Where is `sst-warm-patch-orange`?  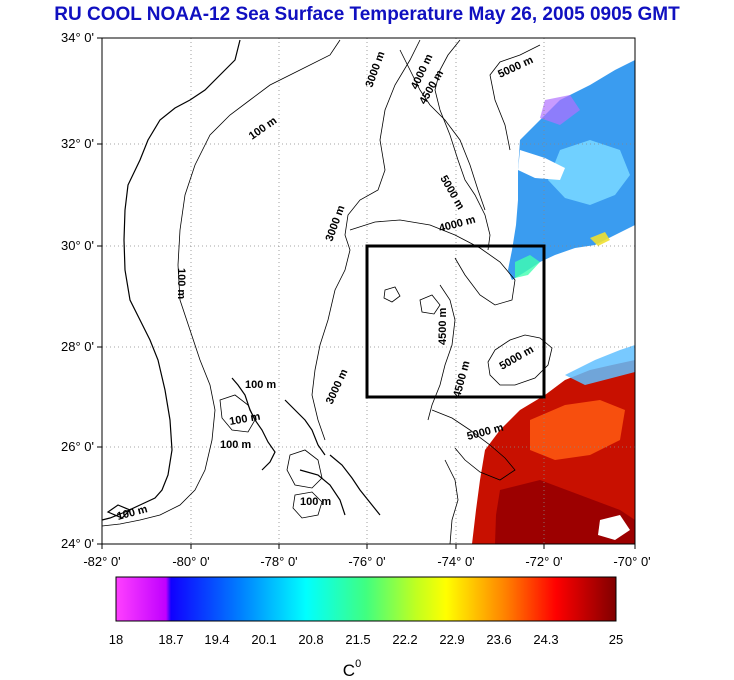 sst-warm-patch-orange is located at coordinates (577, 430).